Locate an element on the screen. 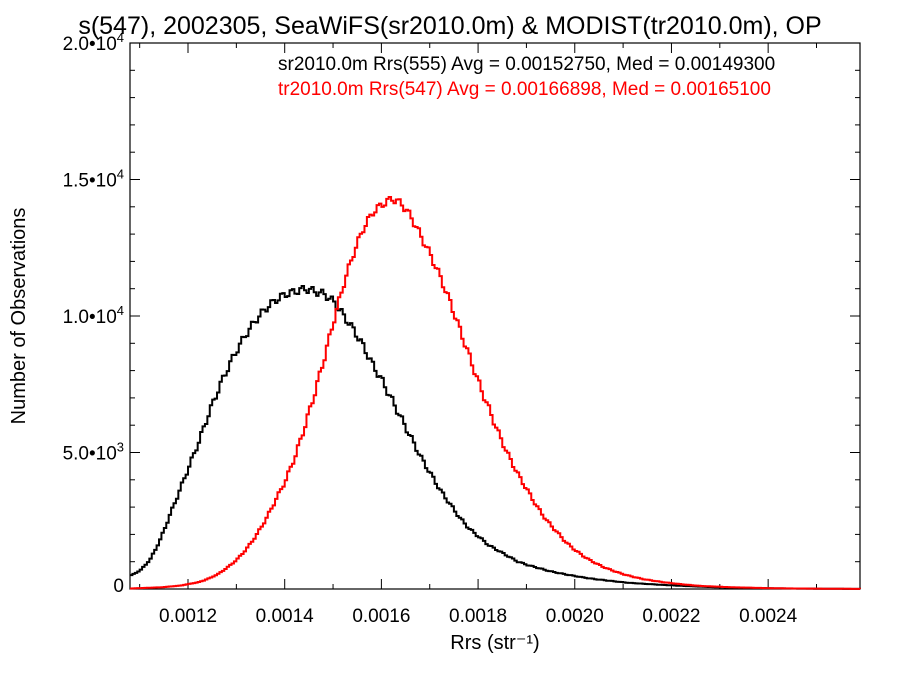 This screenshot has height=675, width=900. x-tick-label: 0.0024 is located at coordinates (768, 616).